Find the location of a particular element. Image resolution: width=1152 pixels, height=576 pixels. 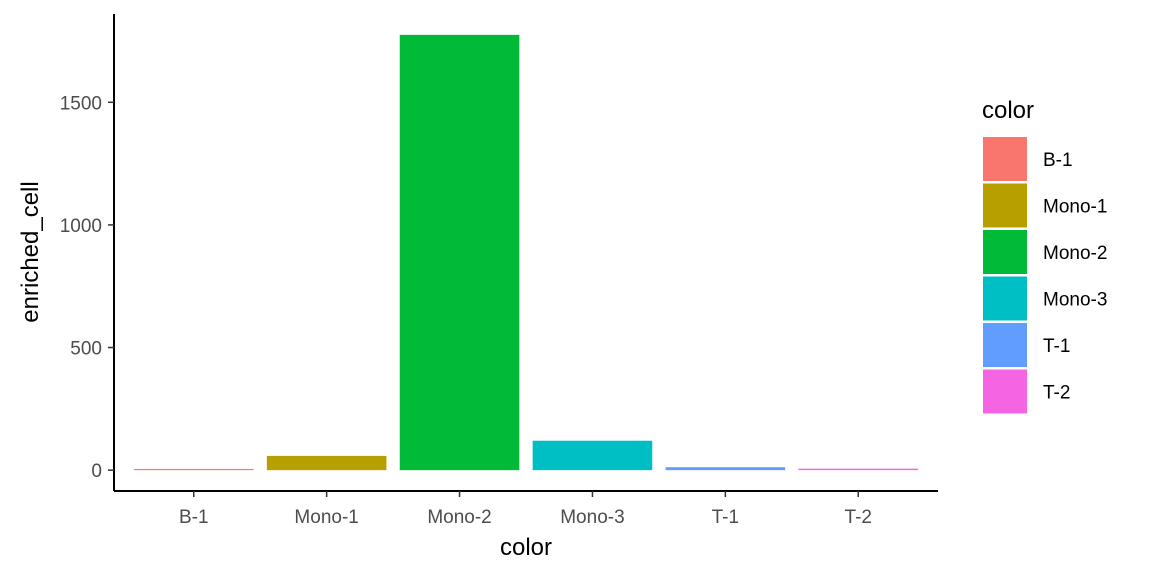

y-tick-label: 500 is located at coordinates (86, 349).